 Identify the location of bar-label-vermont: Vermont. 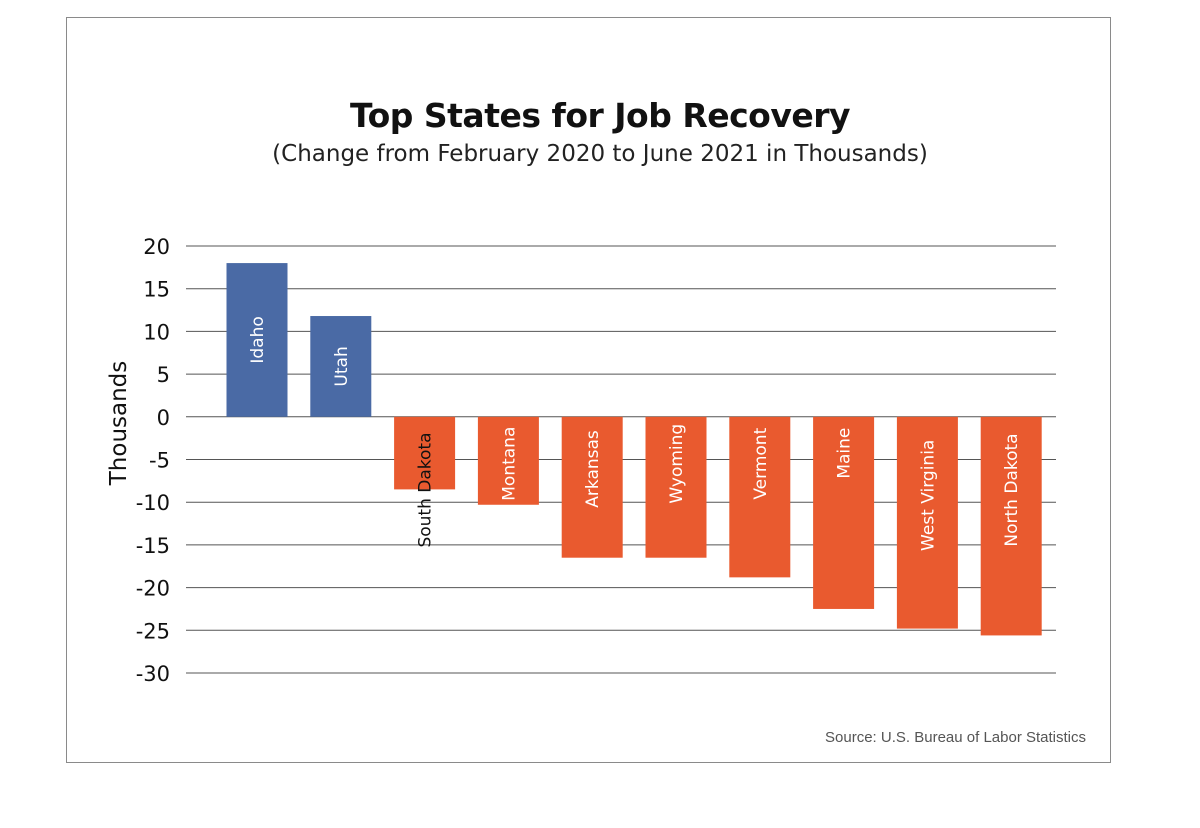
(761, 463).